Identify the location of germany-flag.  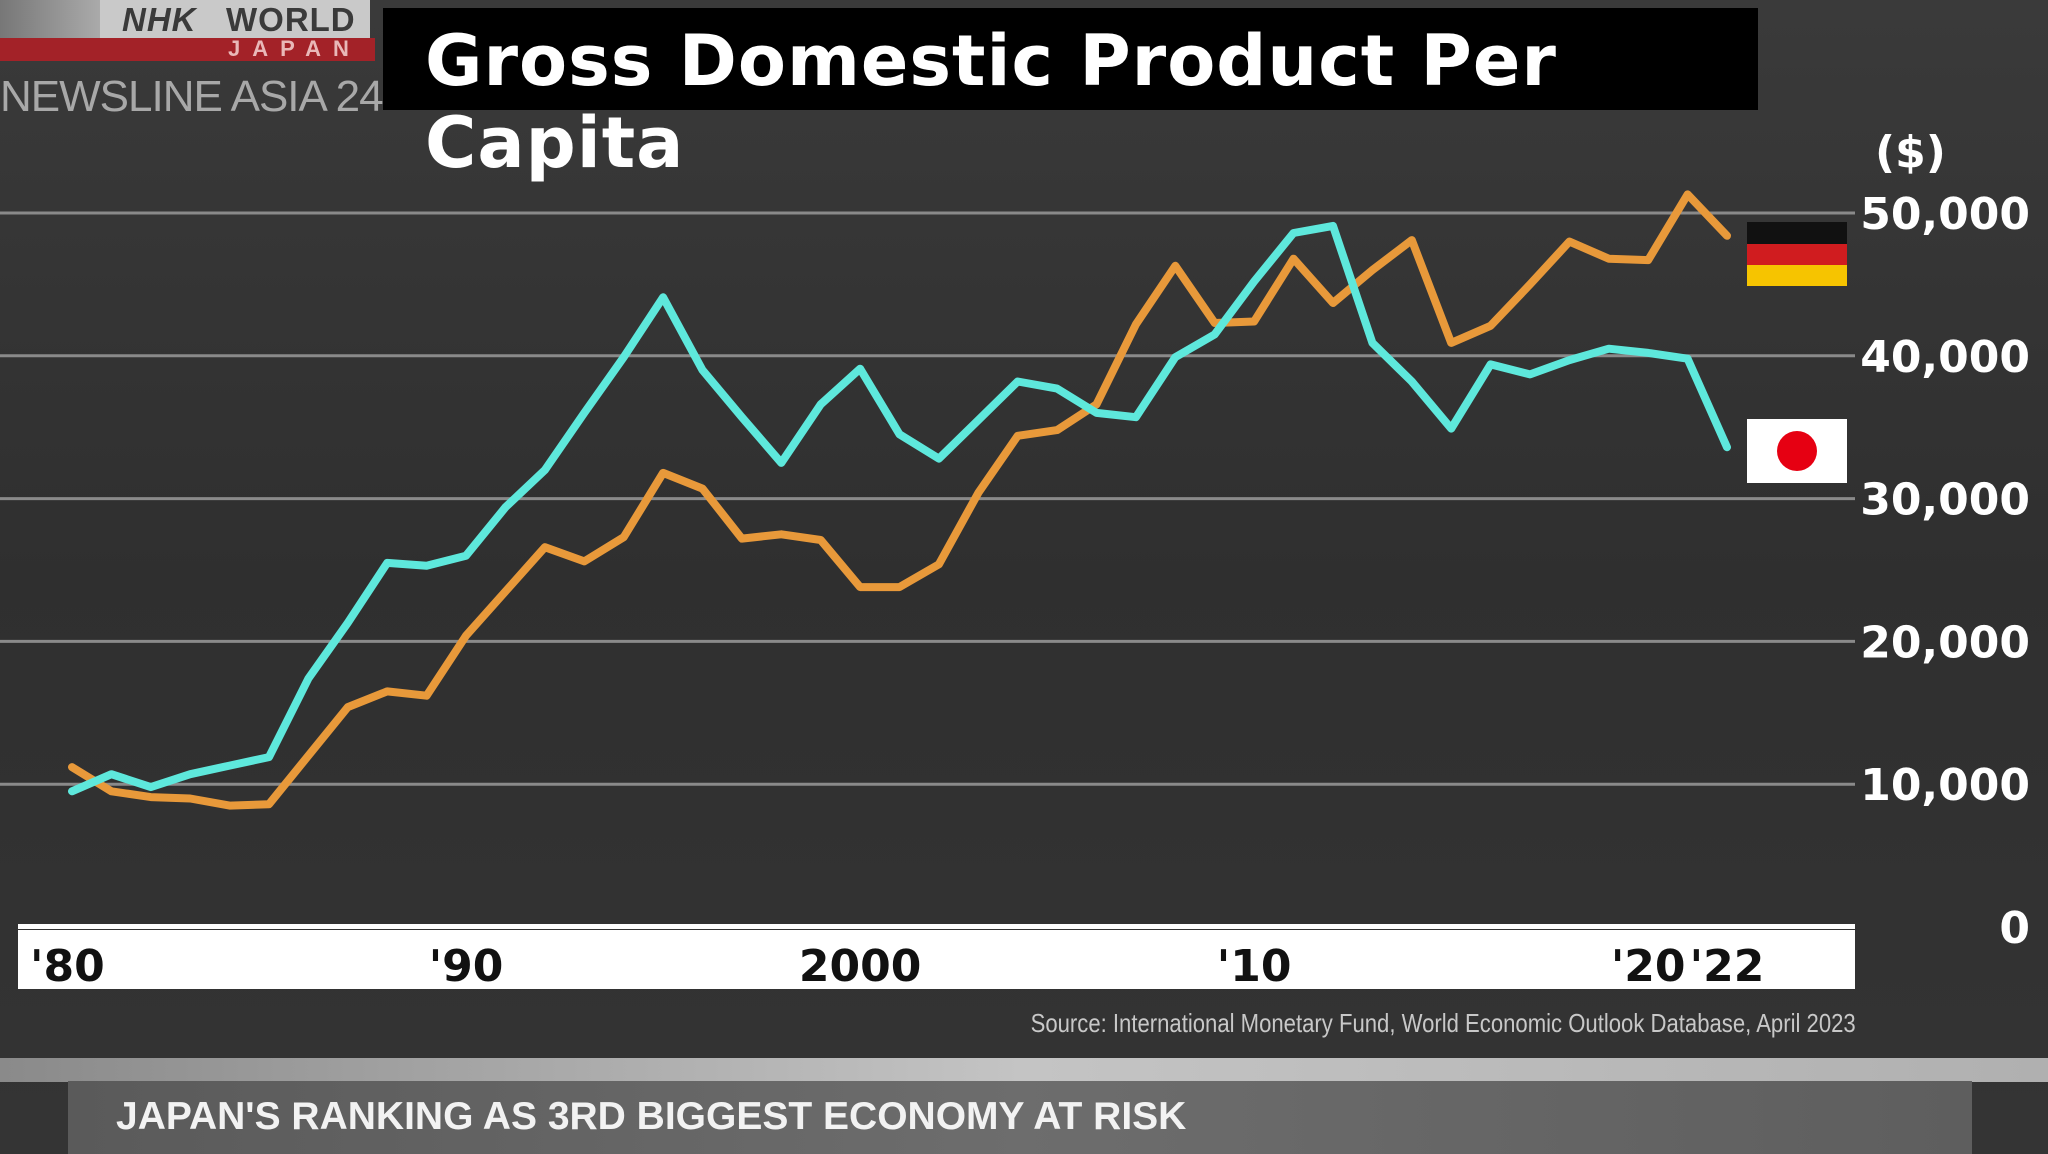
(1797, 254).